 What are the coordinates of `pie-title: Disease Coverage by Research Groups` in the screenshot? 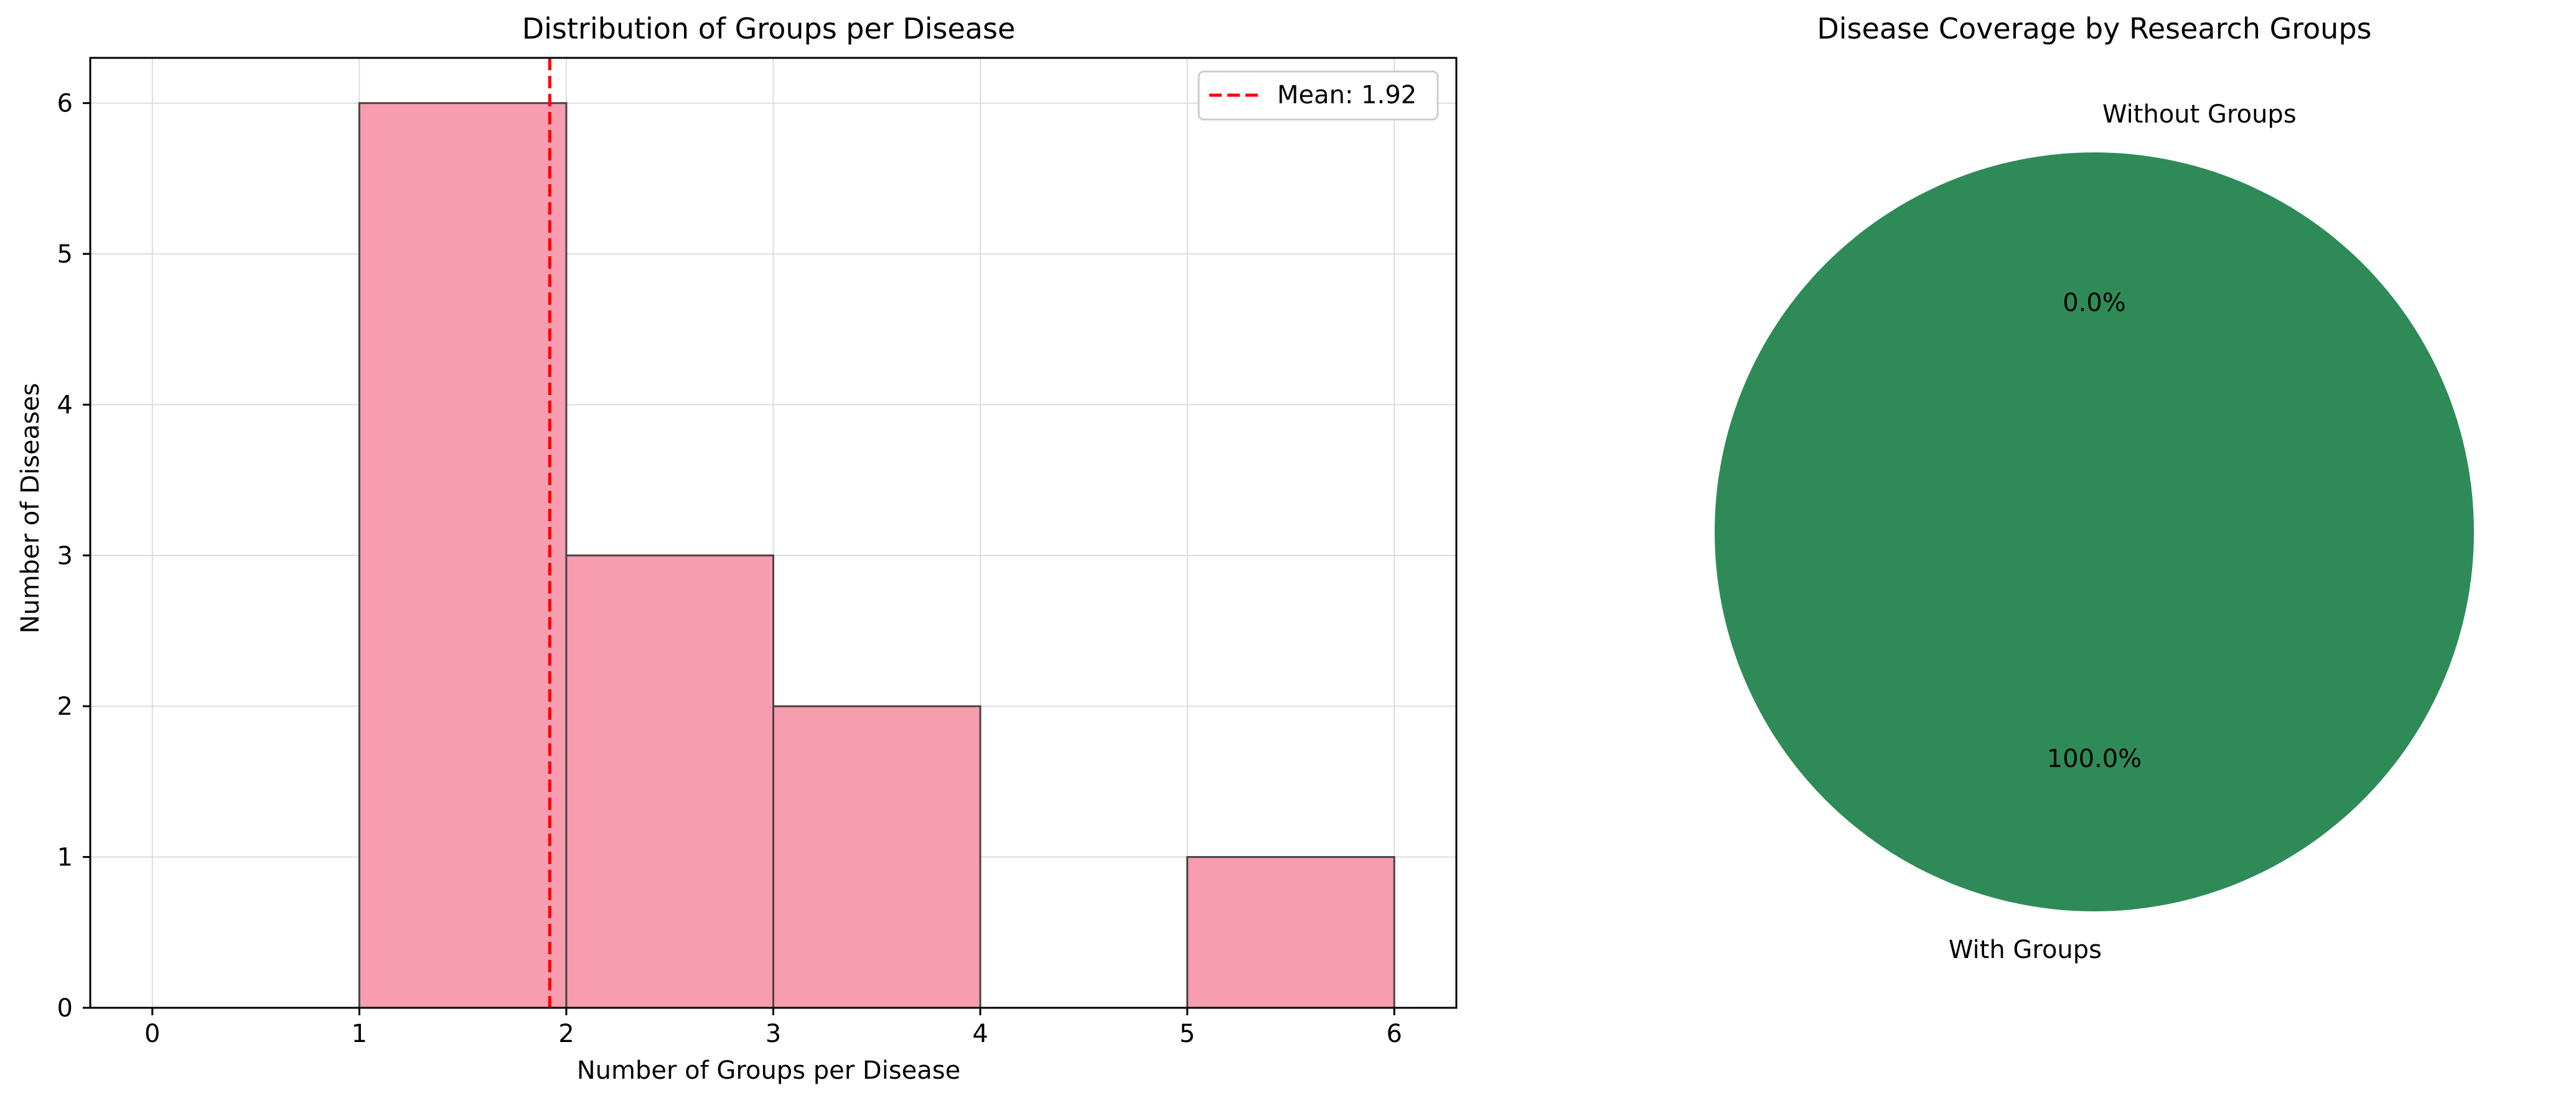 It's located at (2094, 28).